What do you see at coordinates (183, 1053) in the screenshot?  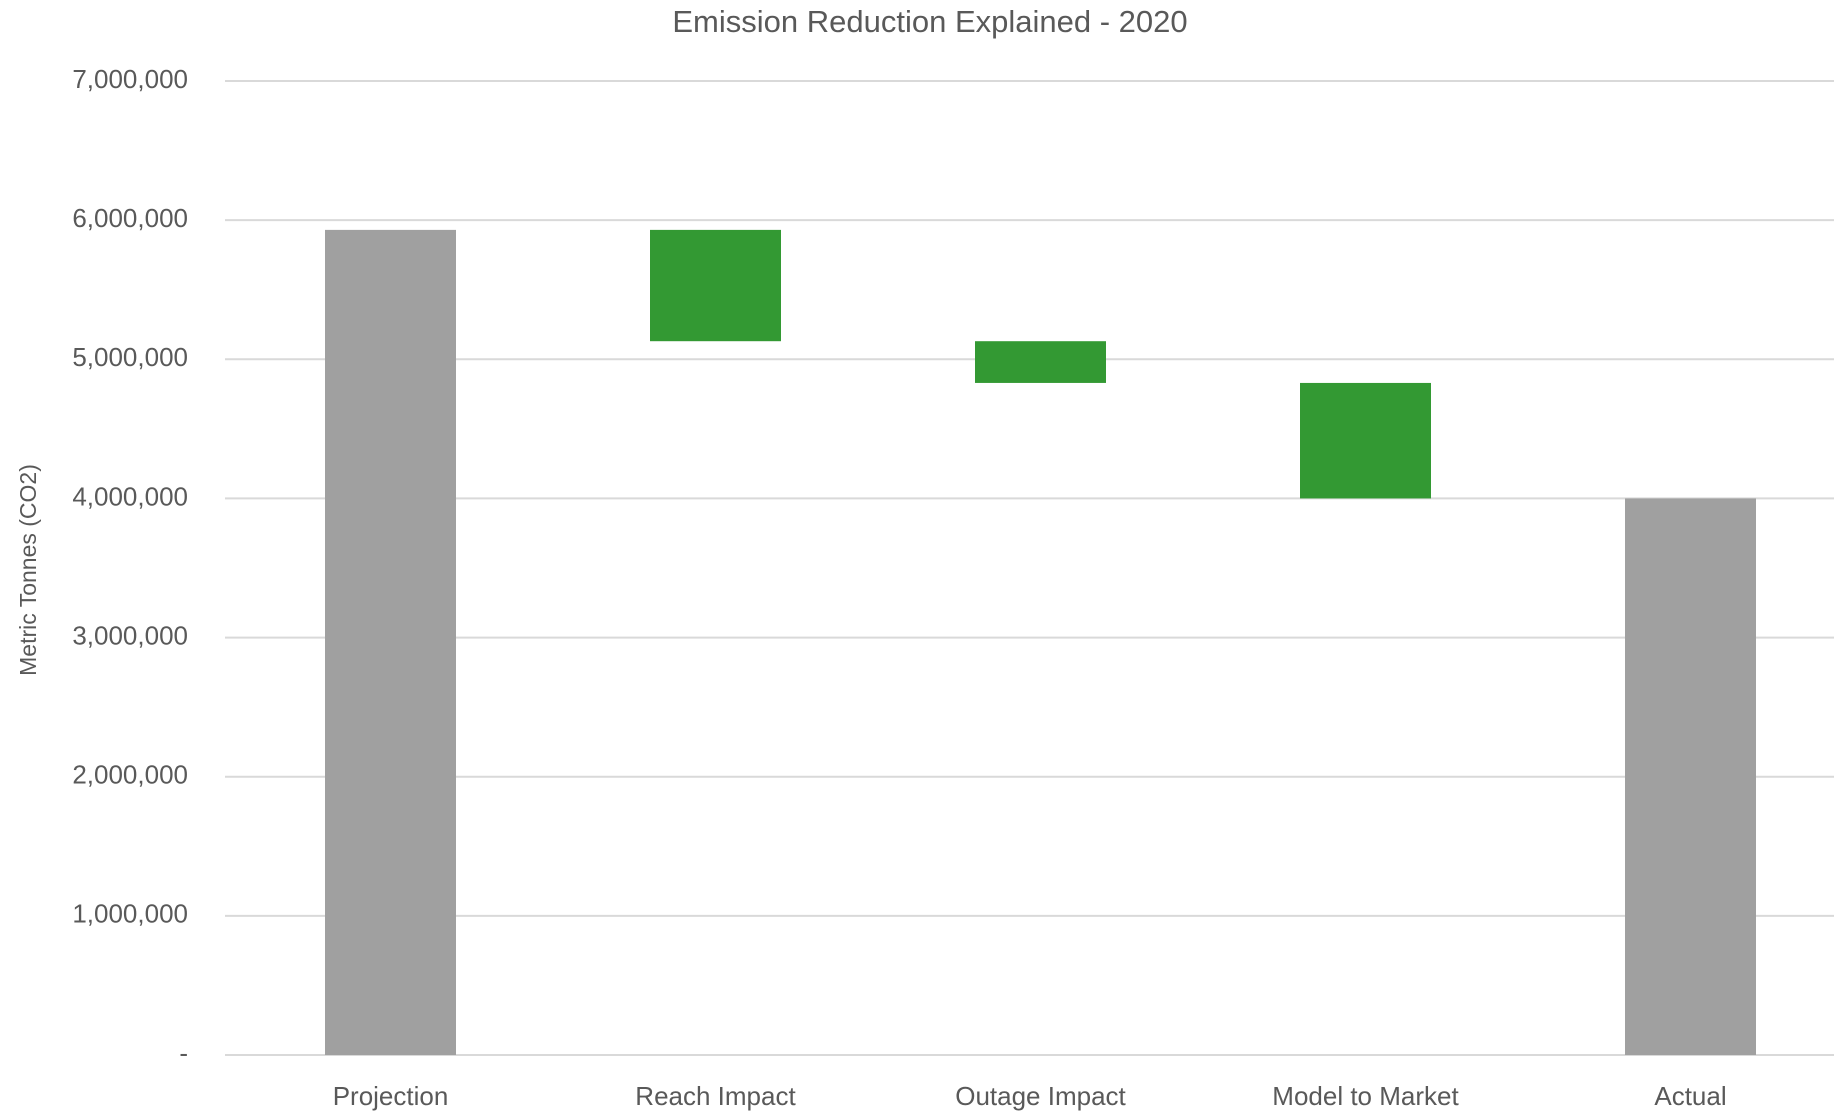 I see `y-tick-label: -` at bounding box center [183, 1053].